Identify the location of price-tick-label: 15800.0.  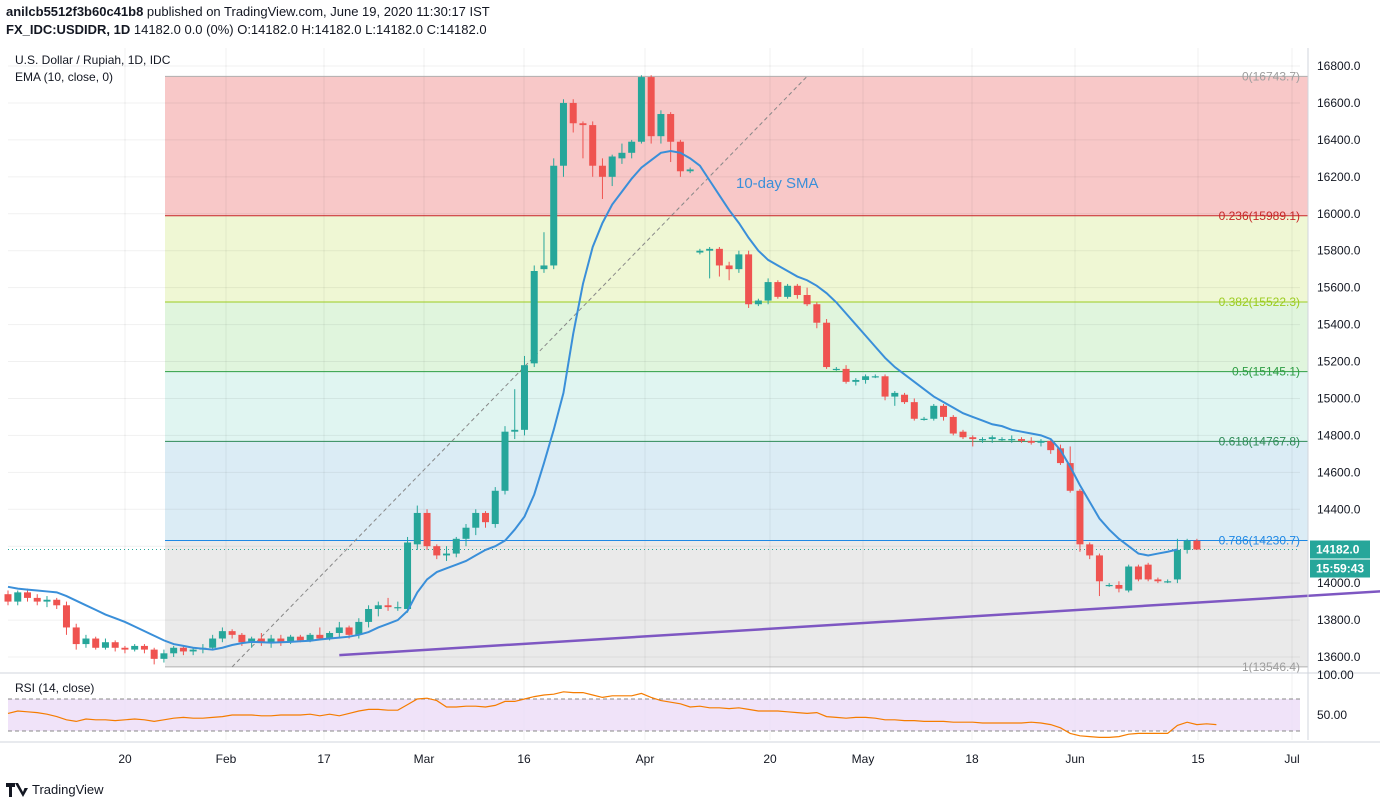
(1339, 251).